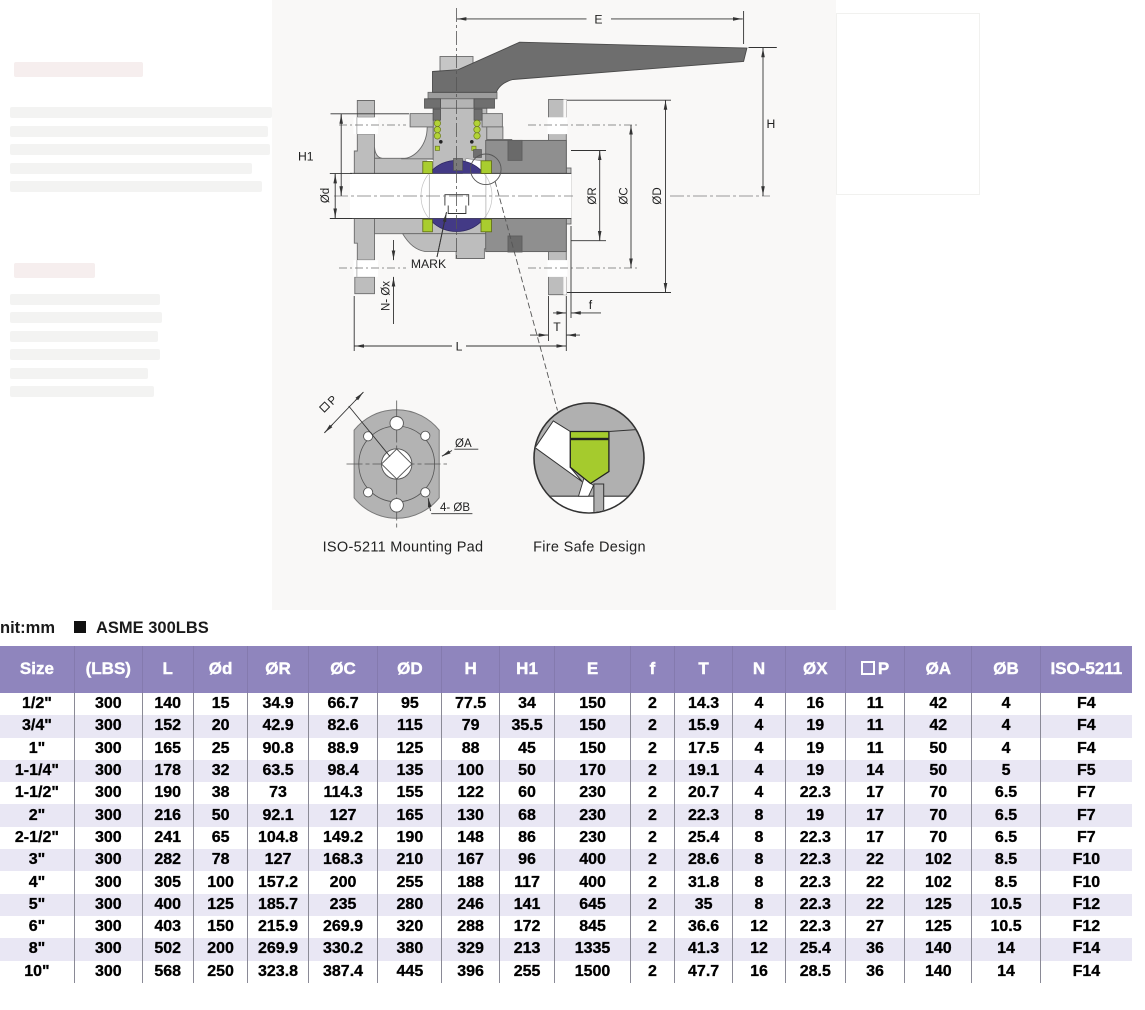 The height and width of the screenshot is (1010, 1145). Describe the element at coordinates (598, 20) in the screenshot. I see `svg-text: E` at that location.